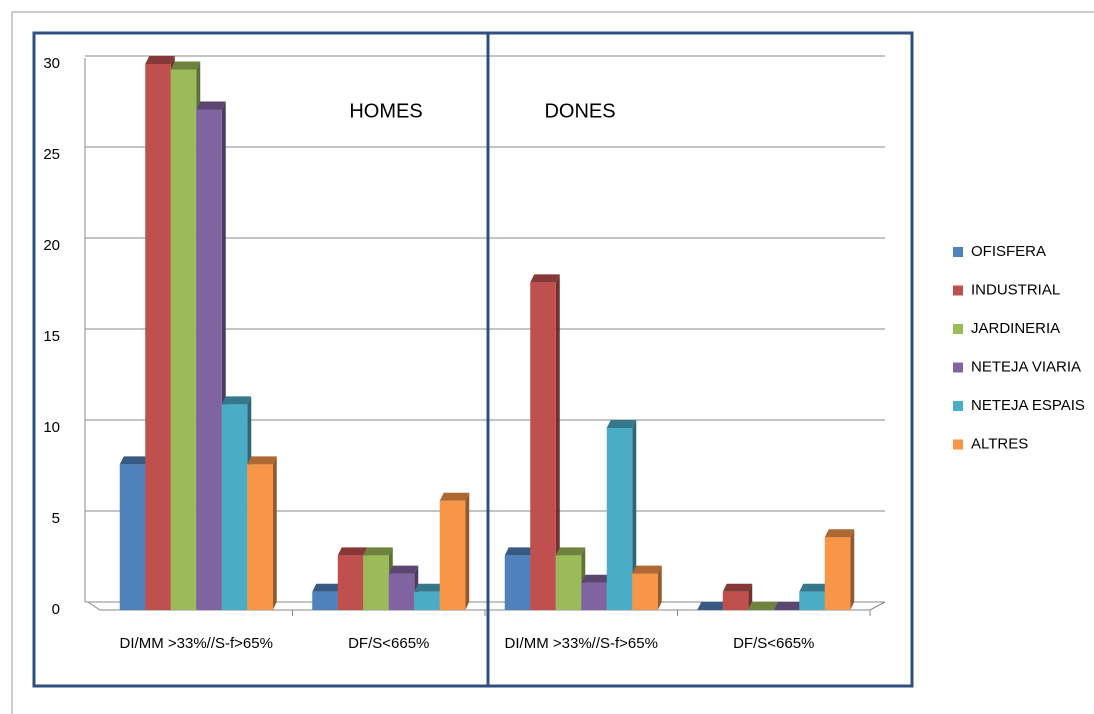  Describe the element at coordinates (1015, 328) in the screenshot. I see `legend-label: JARDINERIA` at that location.